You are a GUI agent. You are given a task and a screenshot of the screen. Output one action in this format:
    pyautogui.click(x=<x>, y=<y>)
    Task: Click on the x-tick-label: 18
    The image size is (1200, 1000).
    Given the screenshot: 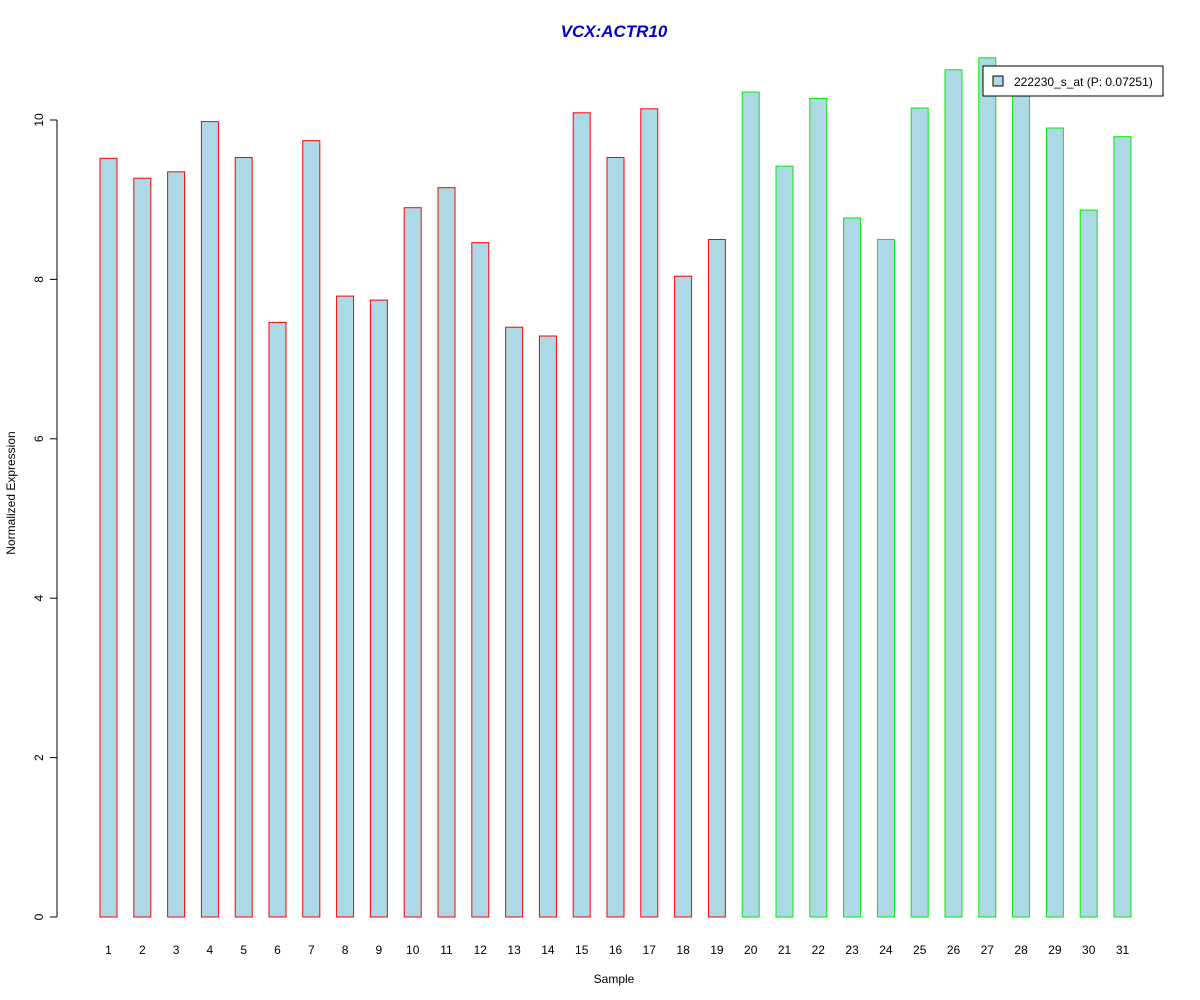 What is the action you would take?
    pyautogui.click(x=683, y=950)
    